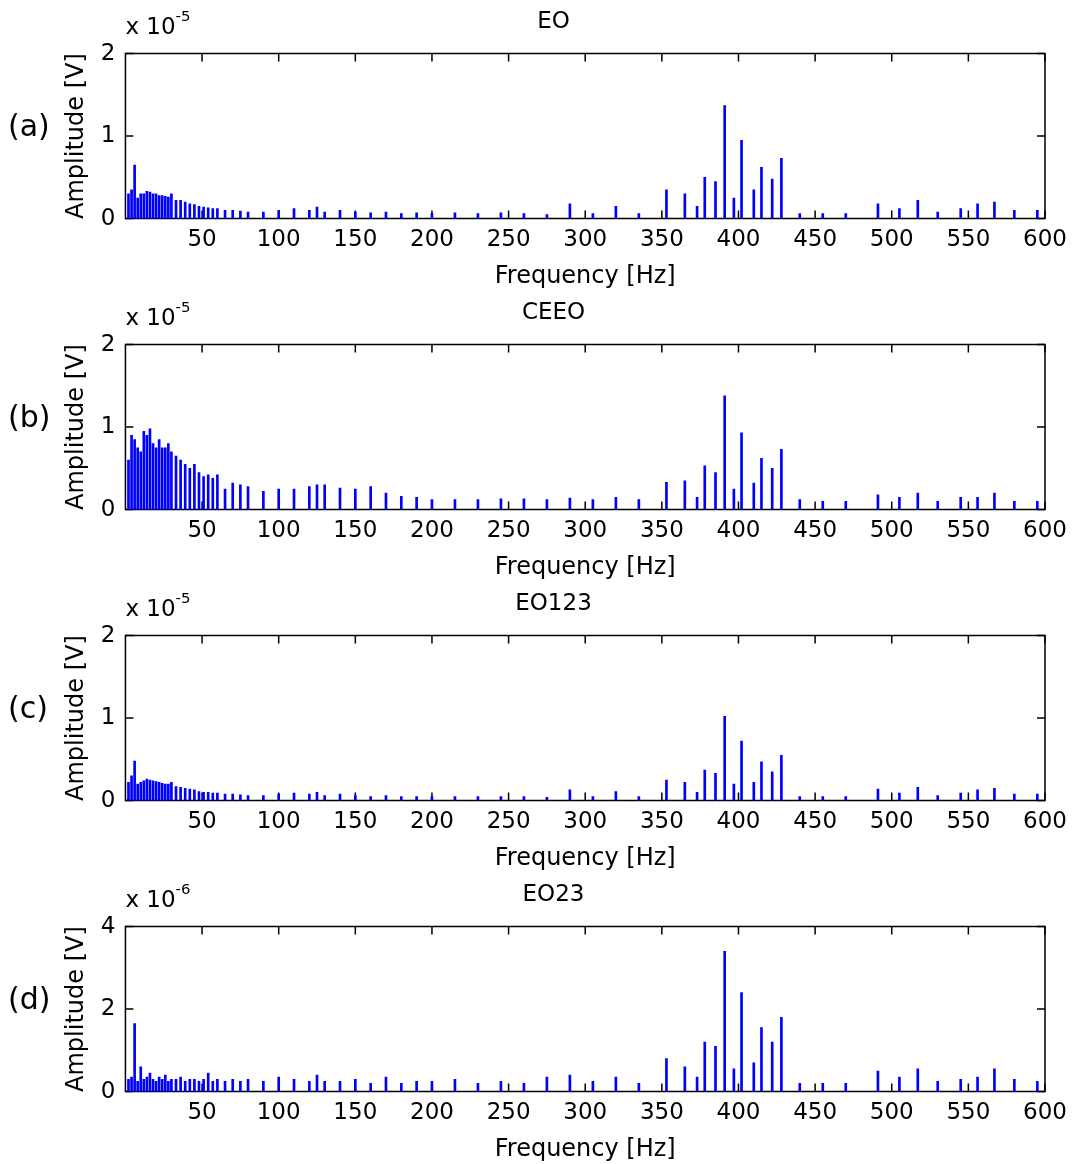  Describe the element at coordinates (108, 1007) in the screenshot. I see `y-tick-label: 2` at that location.